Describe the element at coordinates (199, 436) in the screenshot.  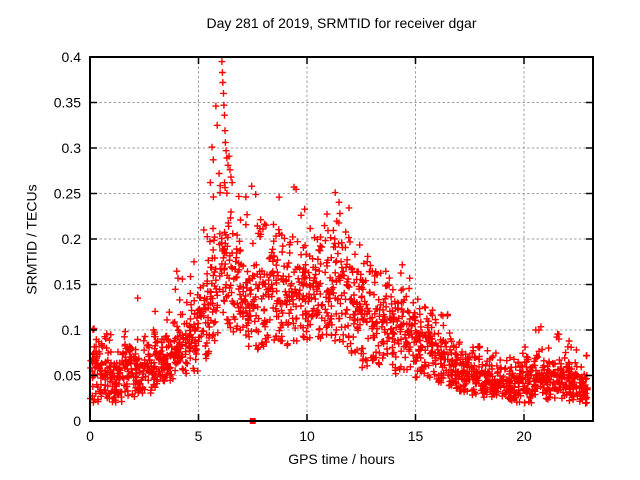
I see `svg-text: 5` at that location.